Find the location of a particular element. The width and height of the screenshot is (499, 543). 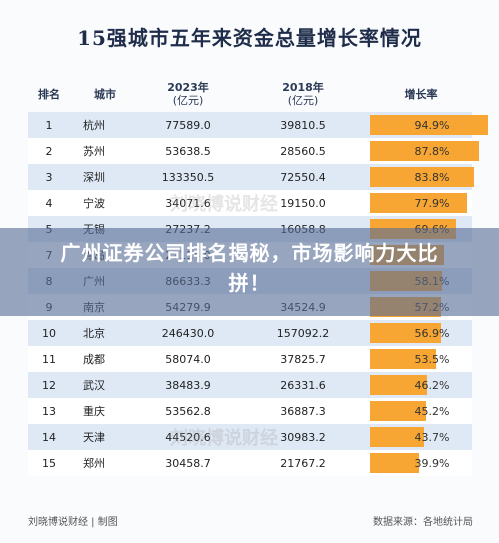

city-cell: 天津 is located at coordinates (94, 437).